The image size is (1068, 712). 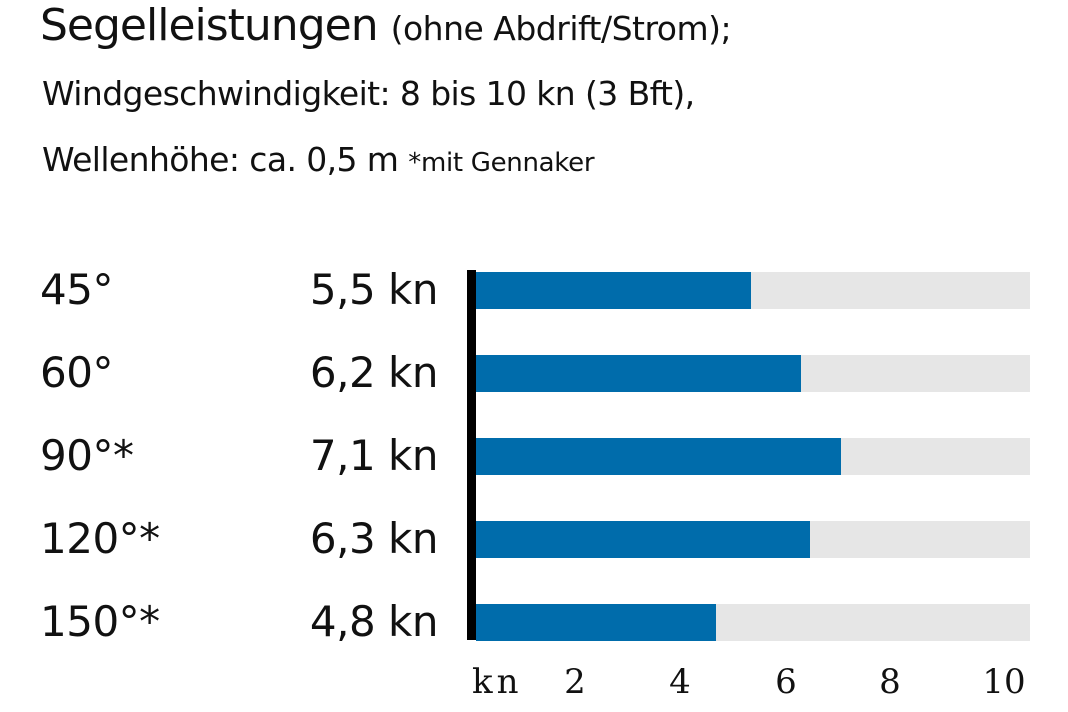 What do you see at coordinates (497, 682) in the screenshot?
I see `x-axis-unit: kn` at bounding box center [497, 682].